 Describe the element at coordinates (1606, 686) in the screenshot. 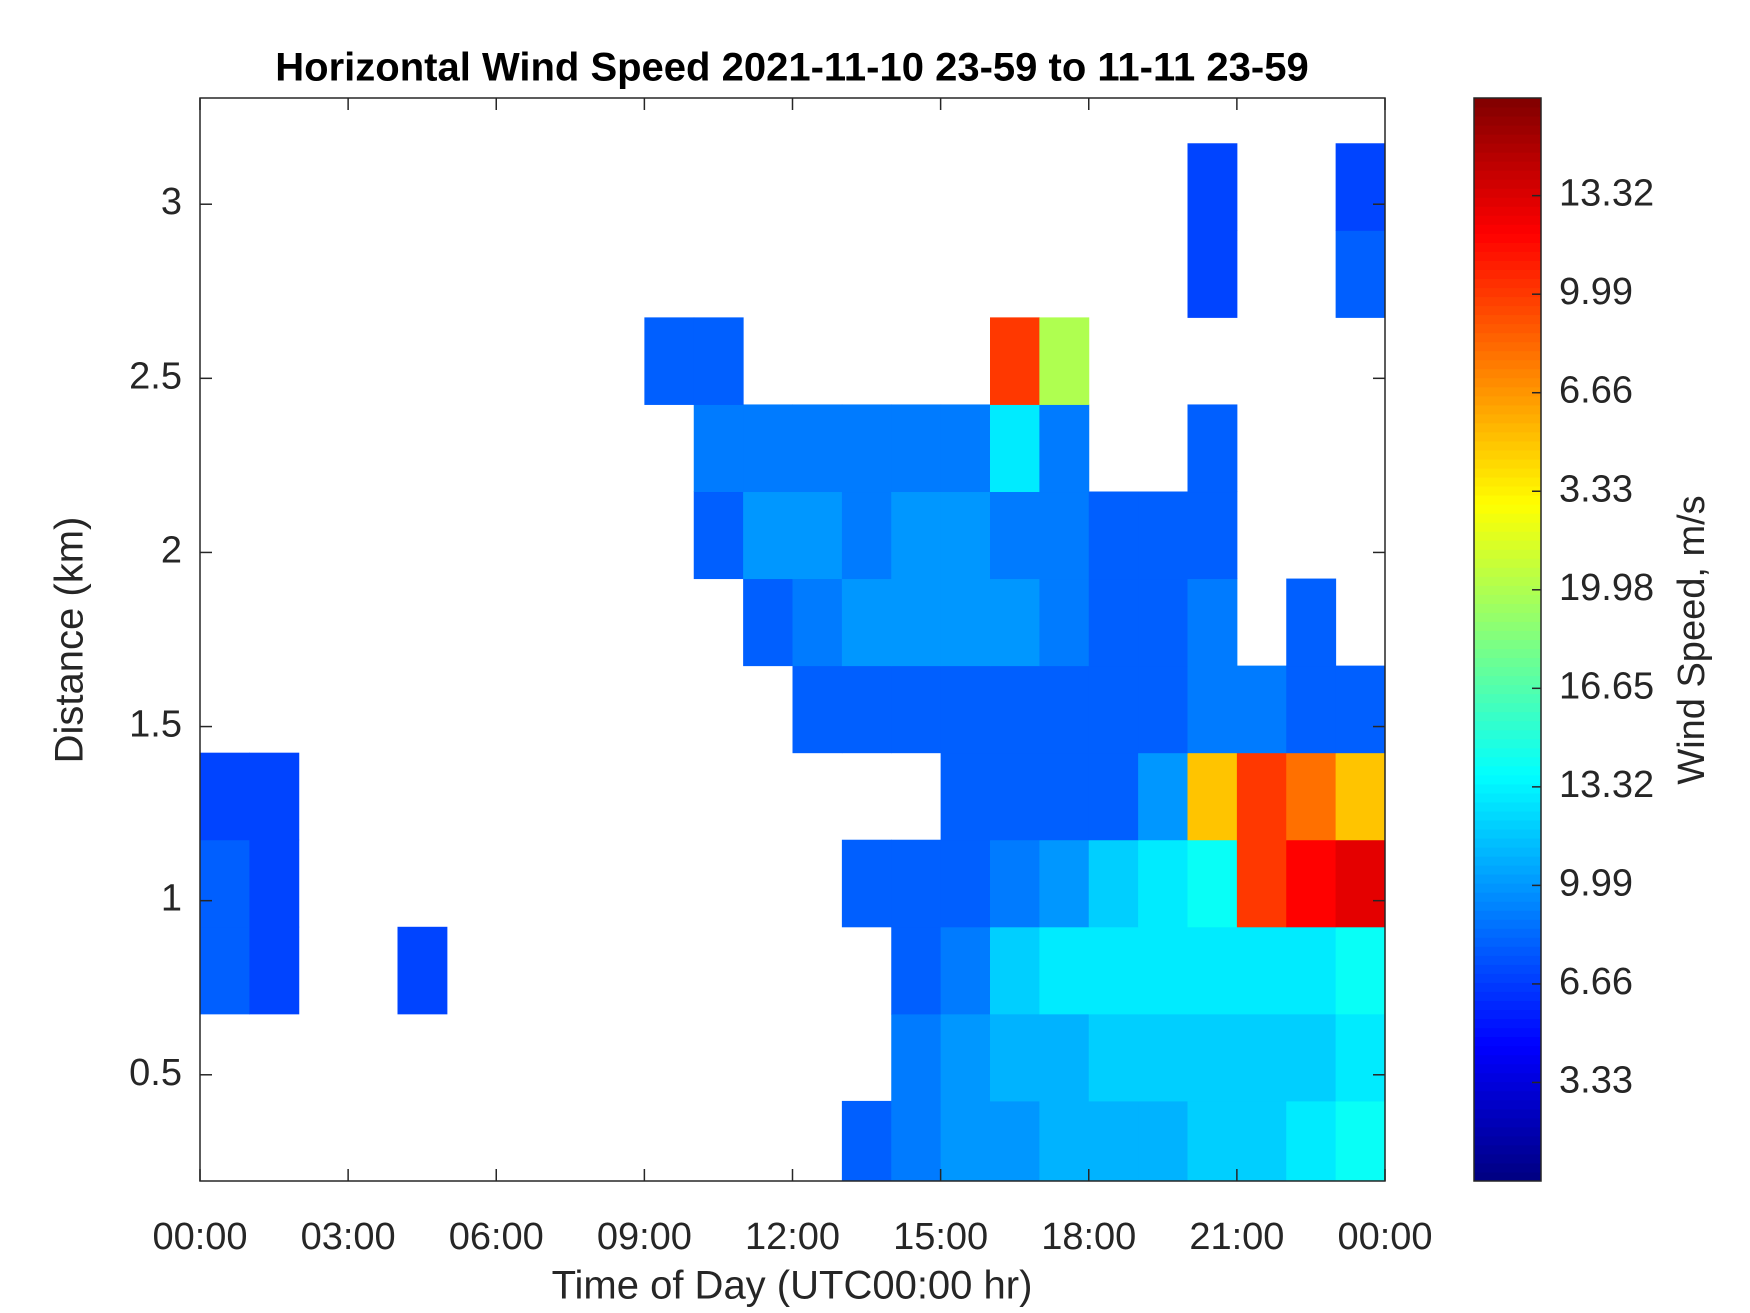

I see `colorbar-tick-label: 16.65` at that location.